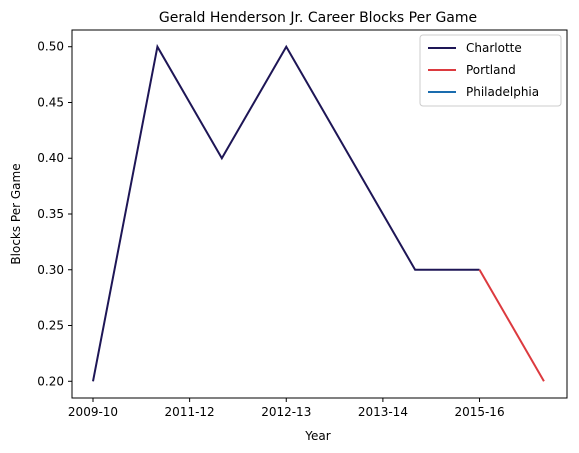 The width and height of the screenshot is (579, 453). I want to click on y-tick-label: 0.25, so click(50, 326).